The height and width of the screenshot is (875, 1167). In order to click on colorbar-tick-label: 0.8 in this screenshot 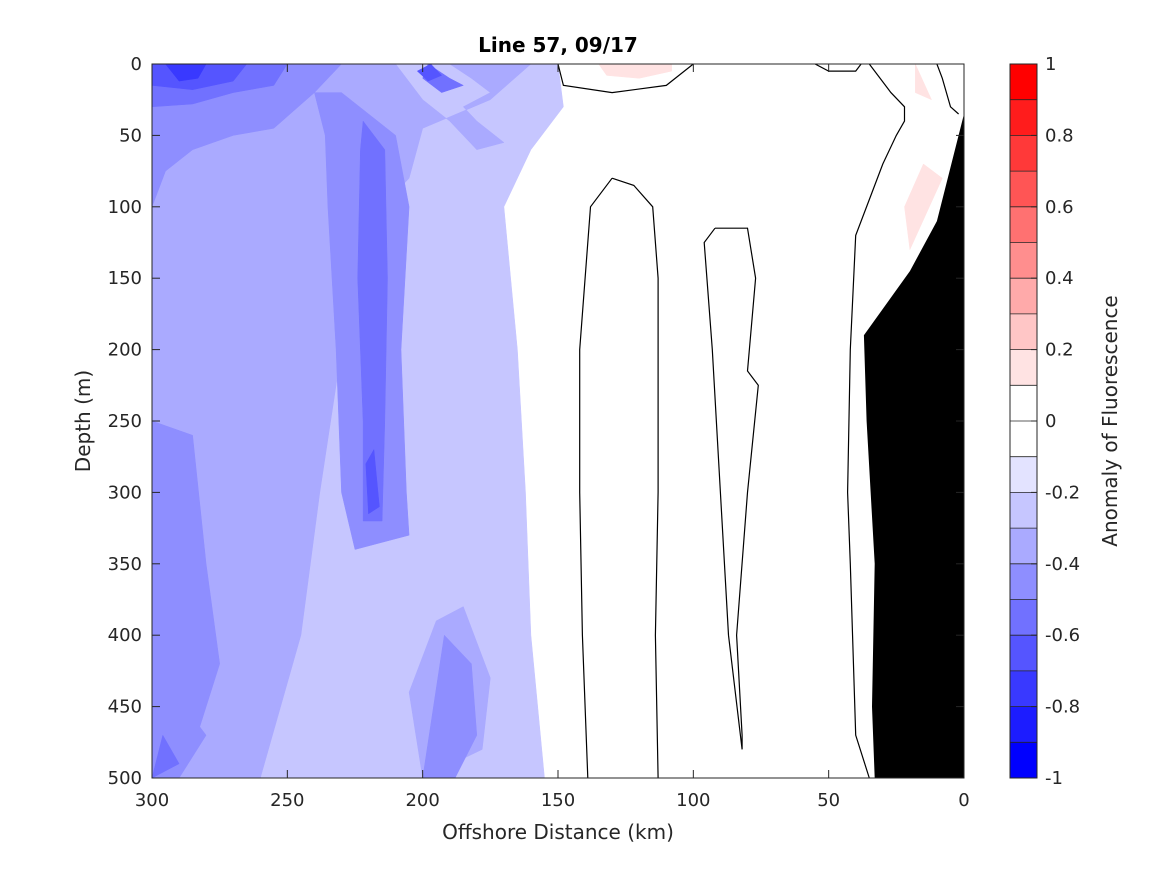, I will do `click(1059, 135)`.